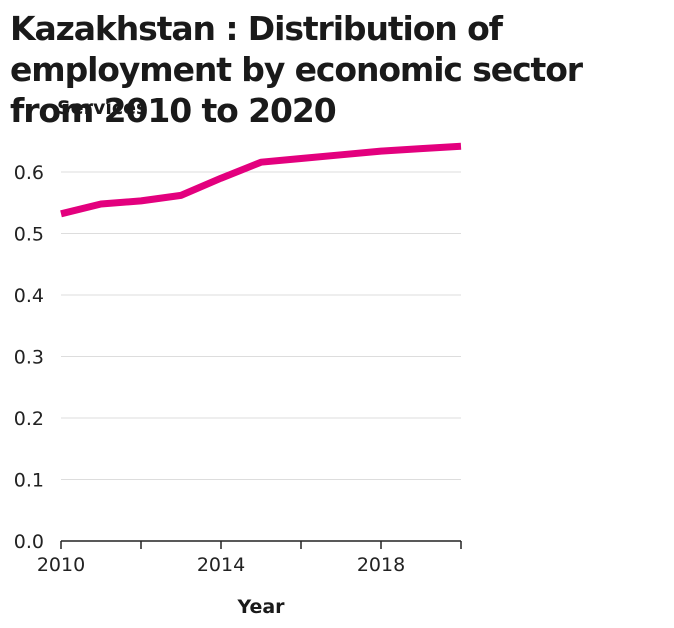 This screenshot has height=628, width=674. Describe the element at coordinates (261, 544) in the screenshot. I see `x-axis` at that location.